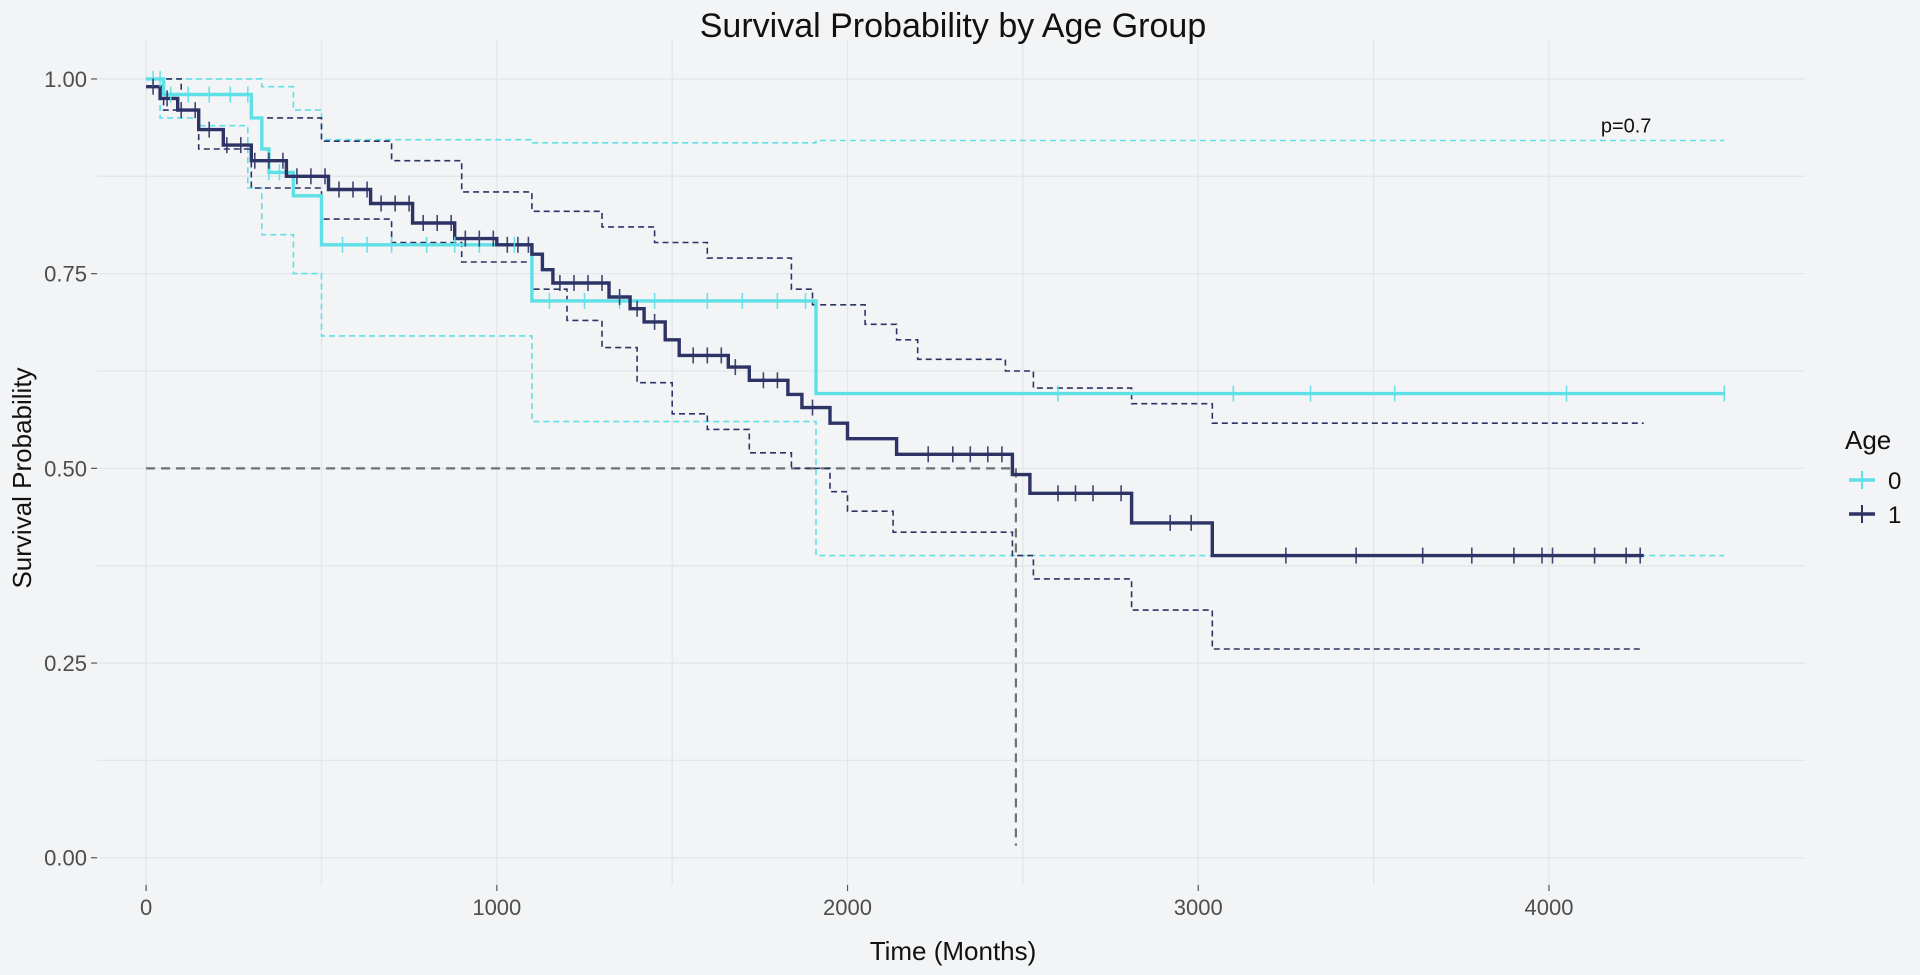  Describe the element at coordinates (1894, 515) in the screenshot. I see `legend-label-group-1: 1` at that location.